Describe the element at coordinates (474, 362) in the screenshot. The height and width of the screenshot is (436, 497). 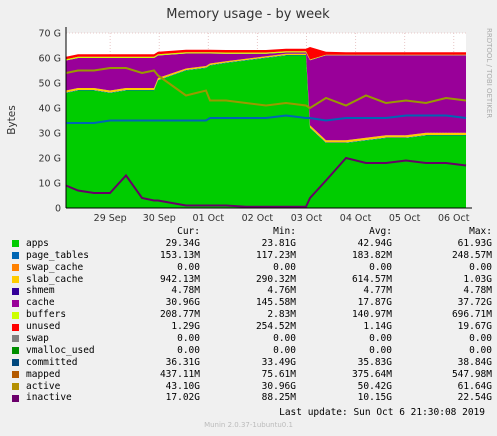
I see `legend-max: 38.84G` at that location.